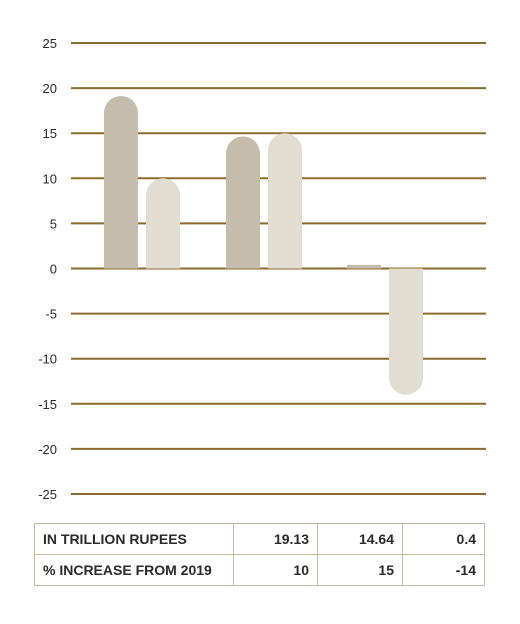  What do you see at coordinates (51, 314) in the screenshot?
I see `y-tick-label: -5` at bounding box center [51, 314].